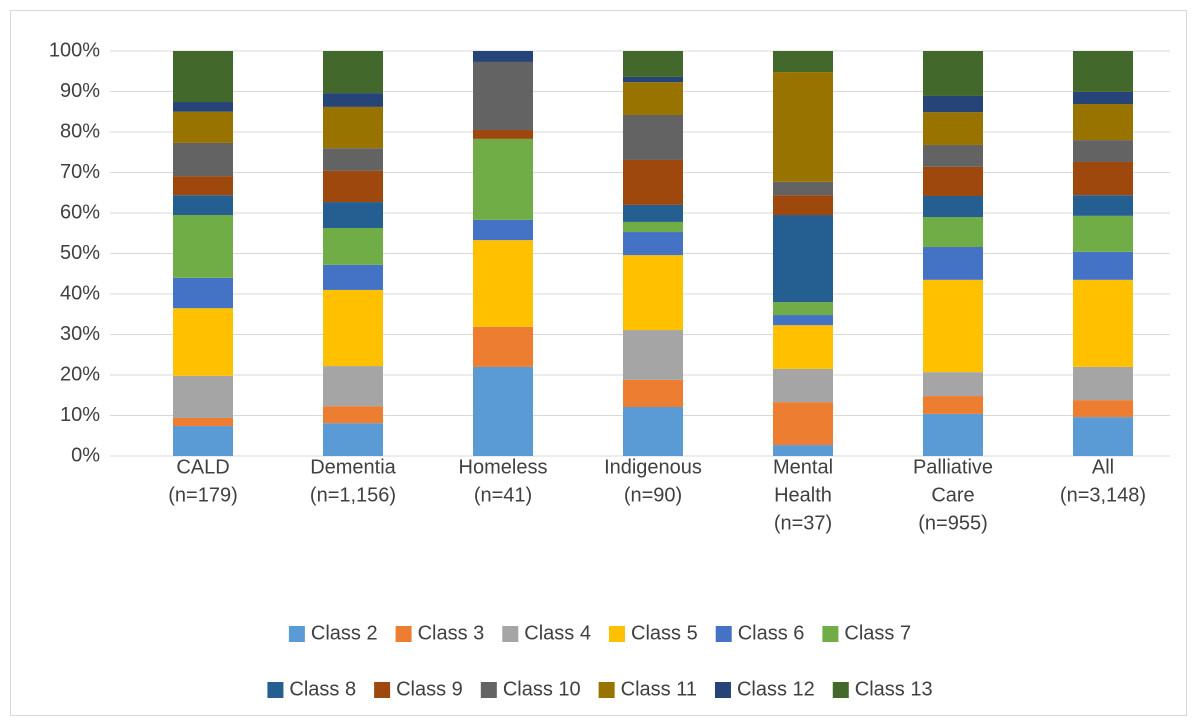 The image size is (1199, 726). Describe the element at coordinates (322, 689) in the screenshot. I see `legend-label: Class 8` at that location.